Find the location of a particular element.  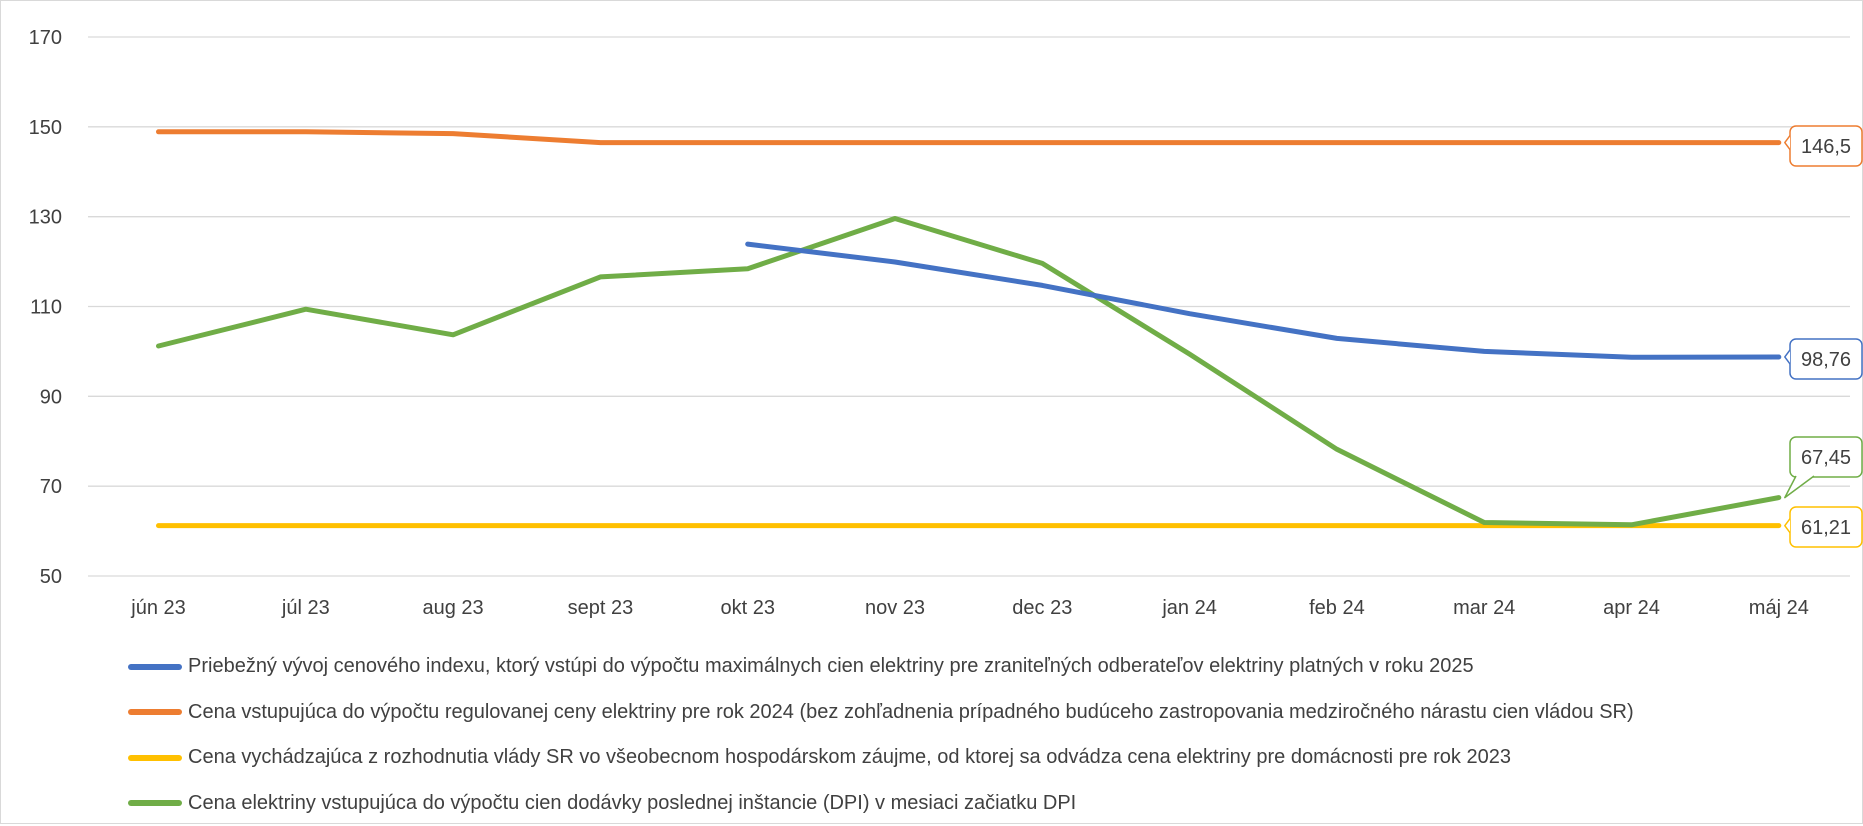

y-tick-label: 110 is located at coordinates (46, 308).